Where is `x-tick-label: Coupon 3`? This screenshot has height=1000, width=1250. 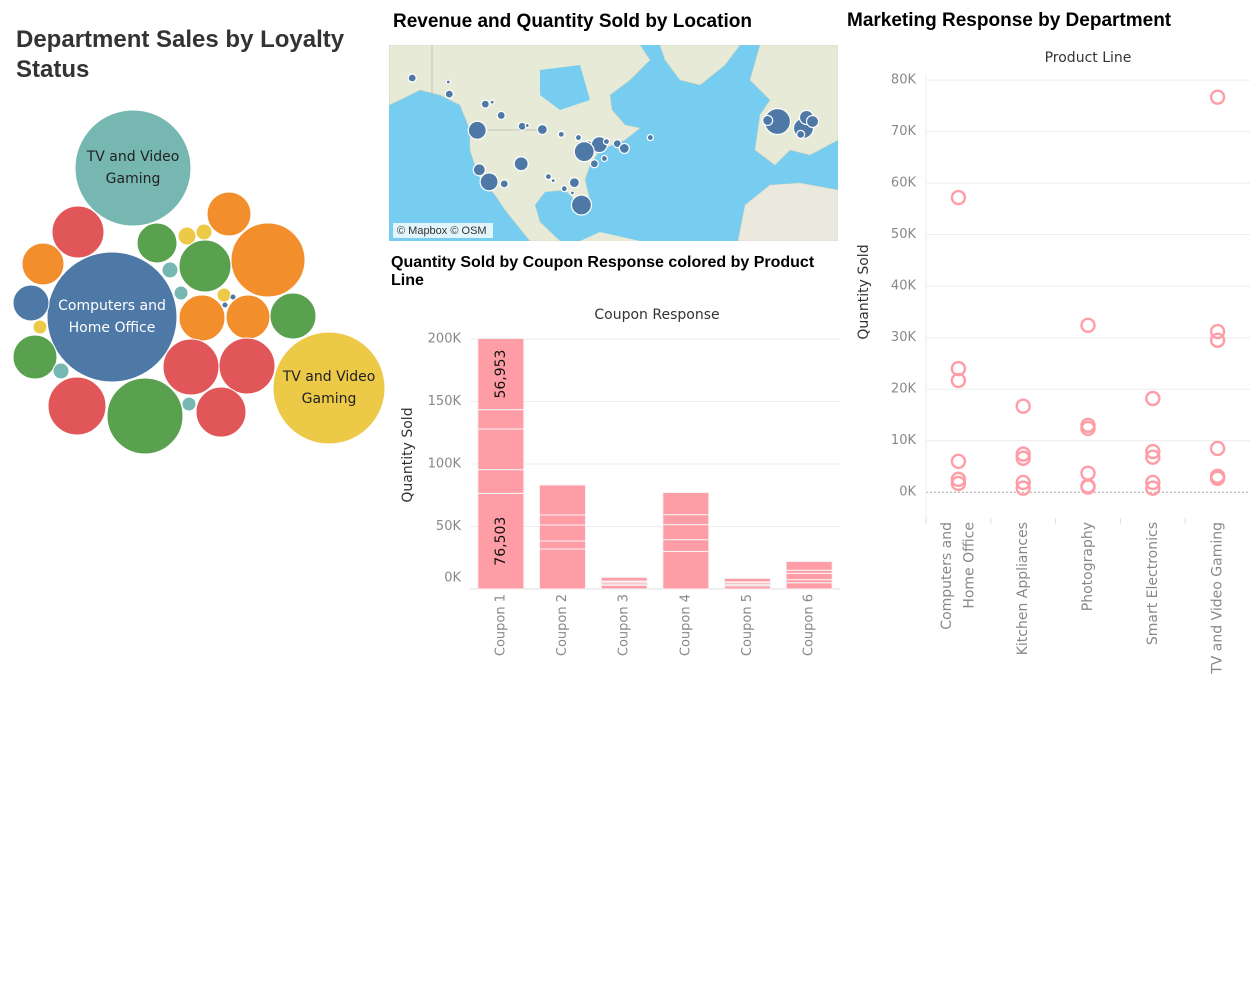 x-tick-label: Coupon 3 is located at coordinates (624, 625).